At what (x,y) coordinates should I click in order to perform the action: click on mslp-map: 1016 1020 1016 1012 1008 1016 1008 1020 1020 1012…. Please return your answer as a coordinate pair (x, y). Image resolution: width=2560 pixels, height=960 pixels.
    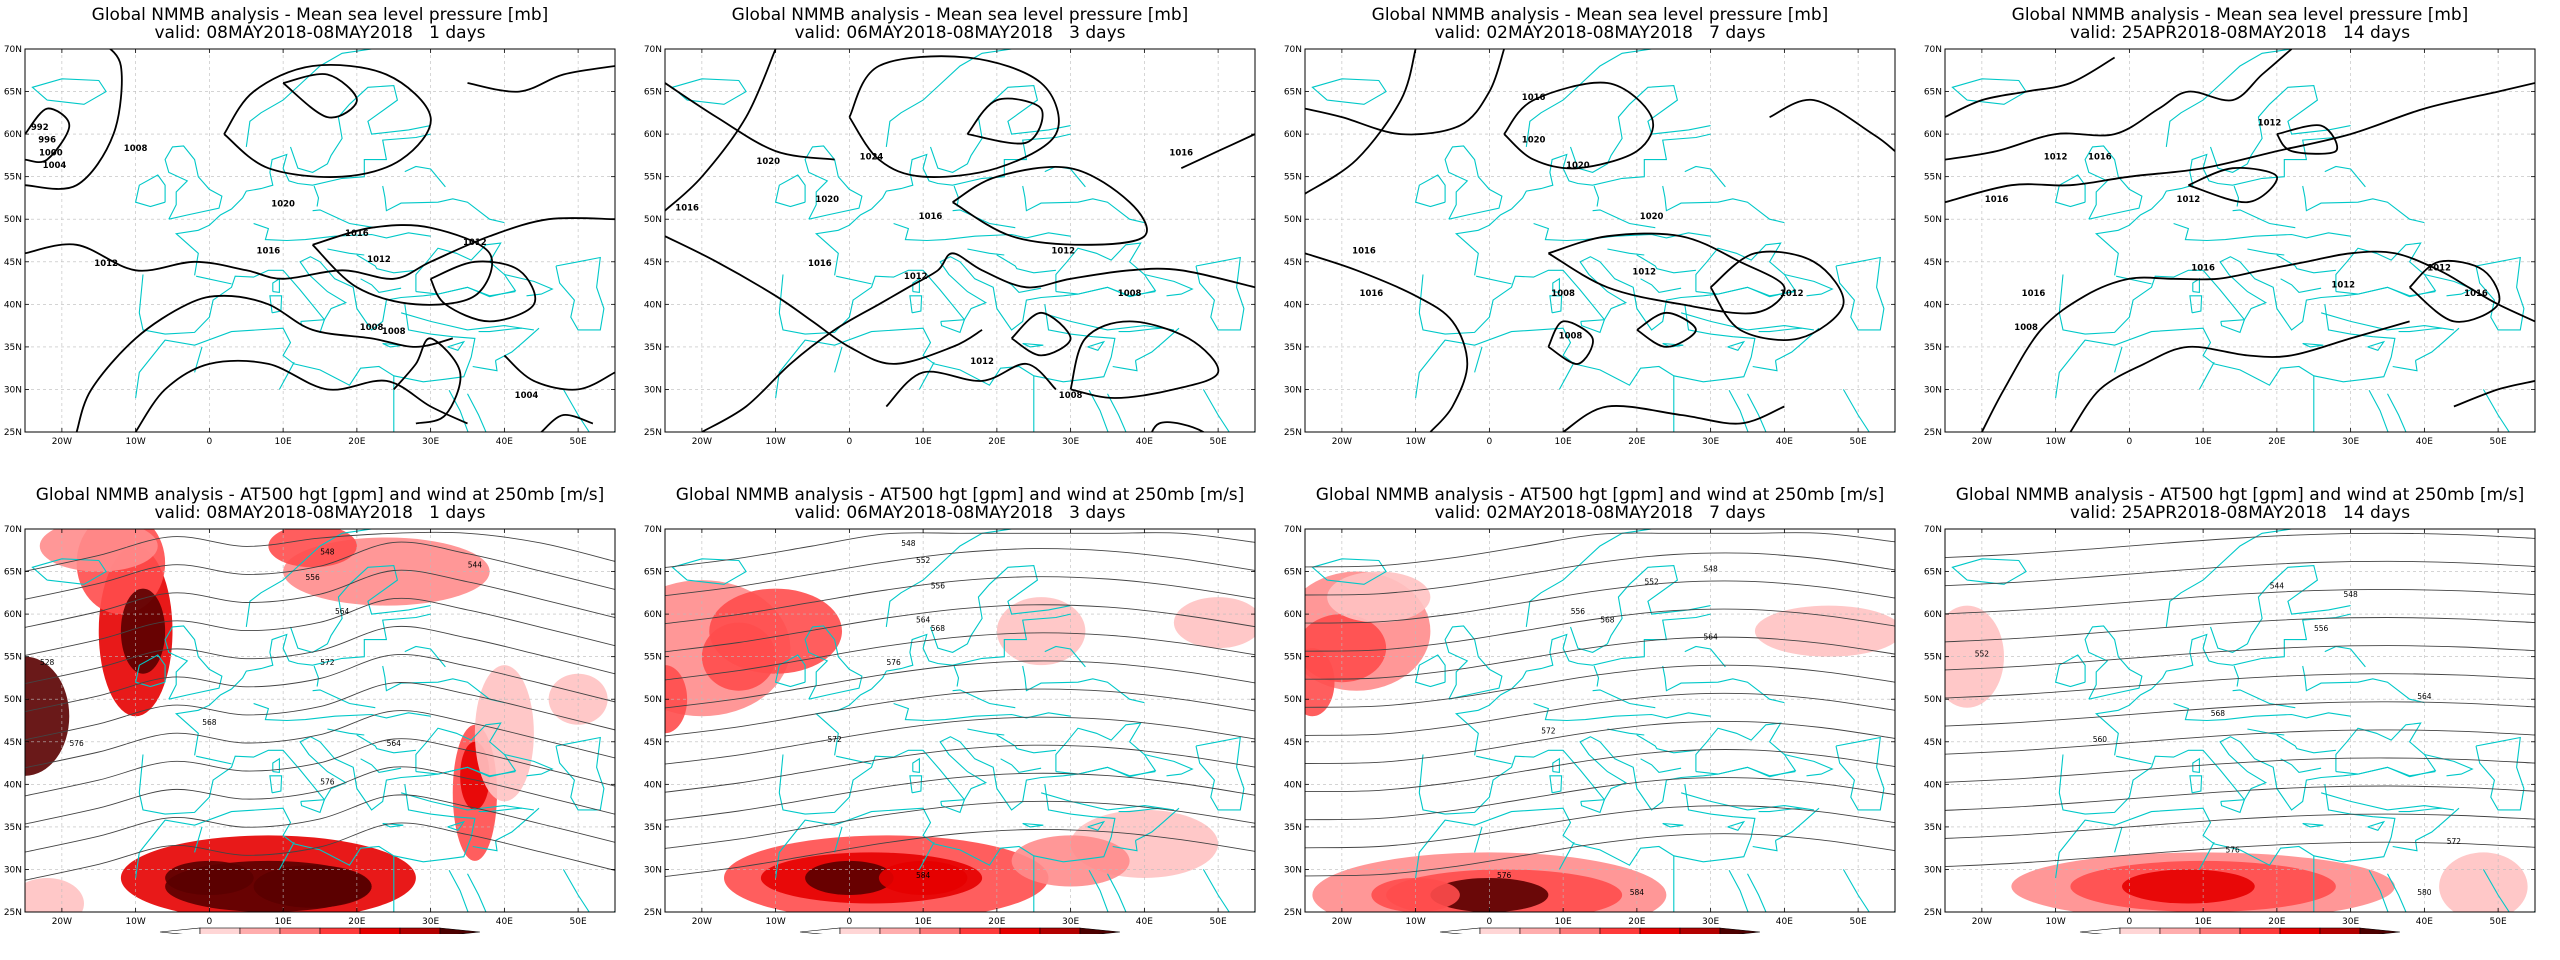
    Looking at the image, I should click on (1590, 246).